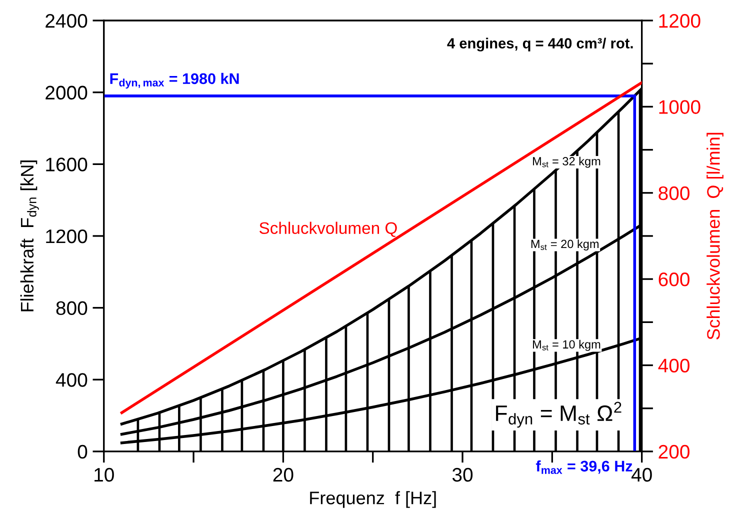 This screenshot has height=513, width=742. I want to click on y-tick-label: 2000, so click(67, 93).